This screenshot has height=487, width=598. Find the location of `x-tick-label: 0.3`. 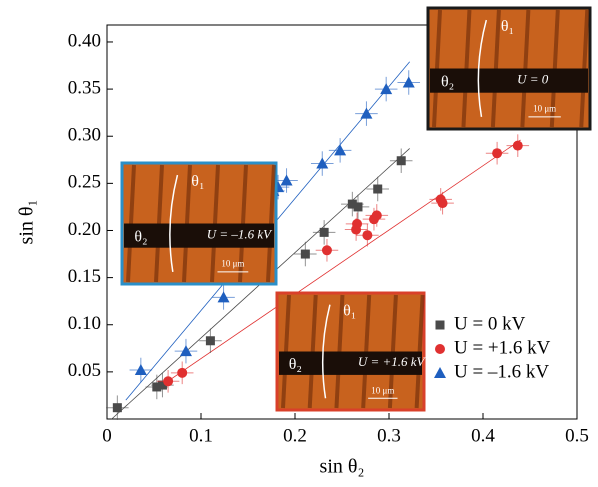

x-tick-label: 0.3 is located at coordinates (389, 435).